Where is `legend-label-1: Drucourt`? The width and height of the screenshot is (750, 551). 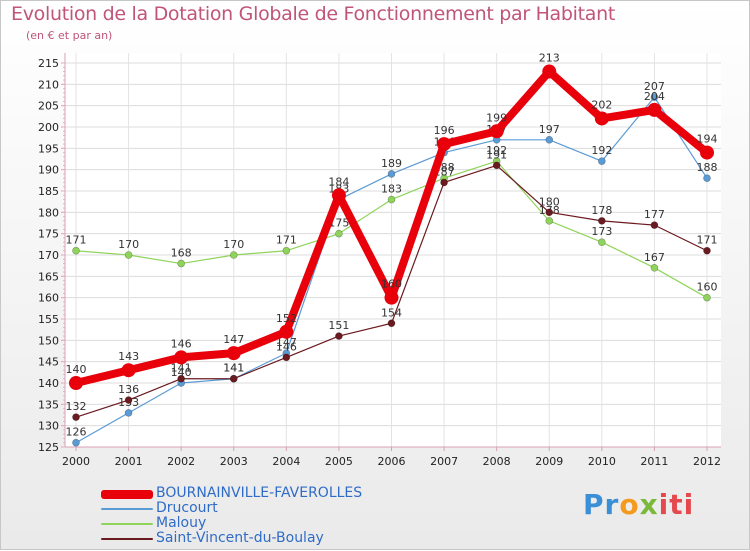
legend-label-1: Drucourt is located at coordinates (187, 508).